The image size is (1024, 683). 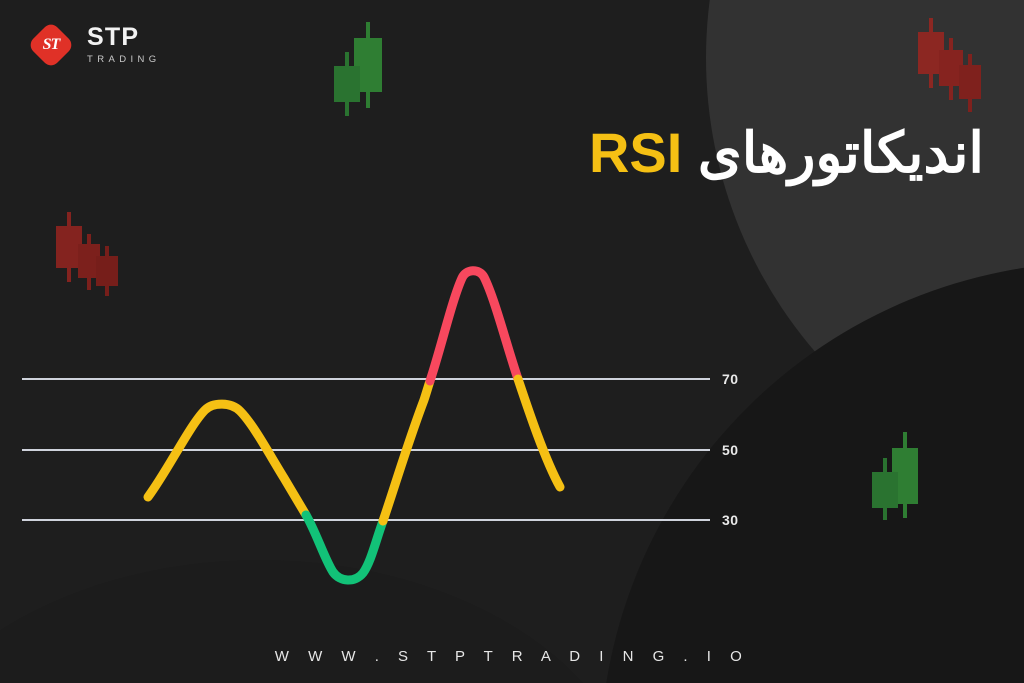 What do you see at coordinates (124, 60) in the screenshot?
I see `logo-tagline: TRADING` at bounding box center [124, 60].